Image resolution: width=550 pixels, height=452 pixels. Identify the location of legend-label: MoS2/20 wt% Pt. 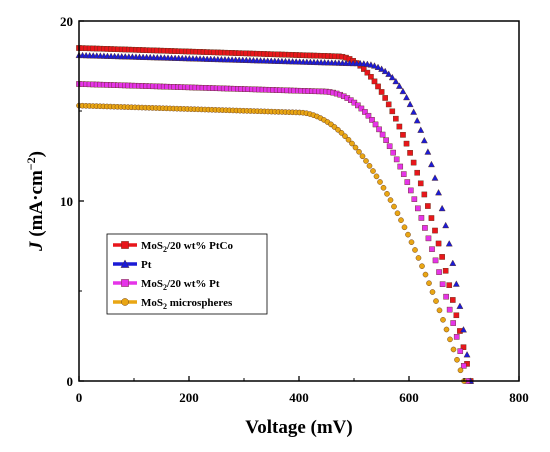
(180, 285).